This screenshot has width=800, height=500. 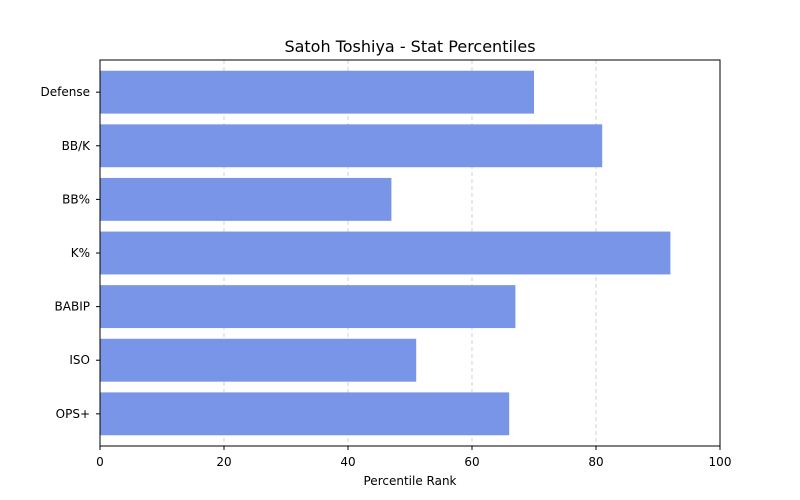 I want to click on bar-iso, so click(x=258, y=360).